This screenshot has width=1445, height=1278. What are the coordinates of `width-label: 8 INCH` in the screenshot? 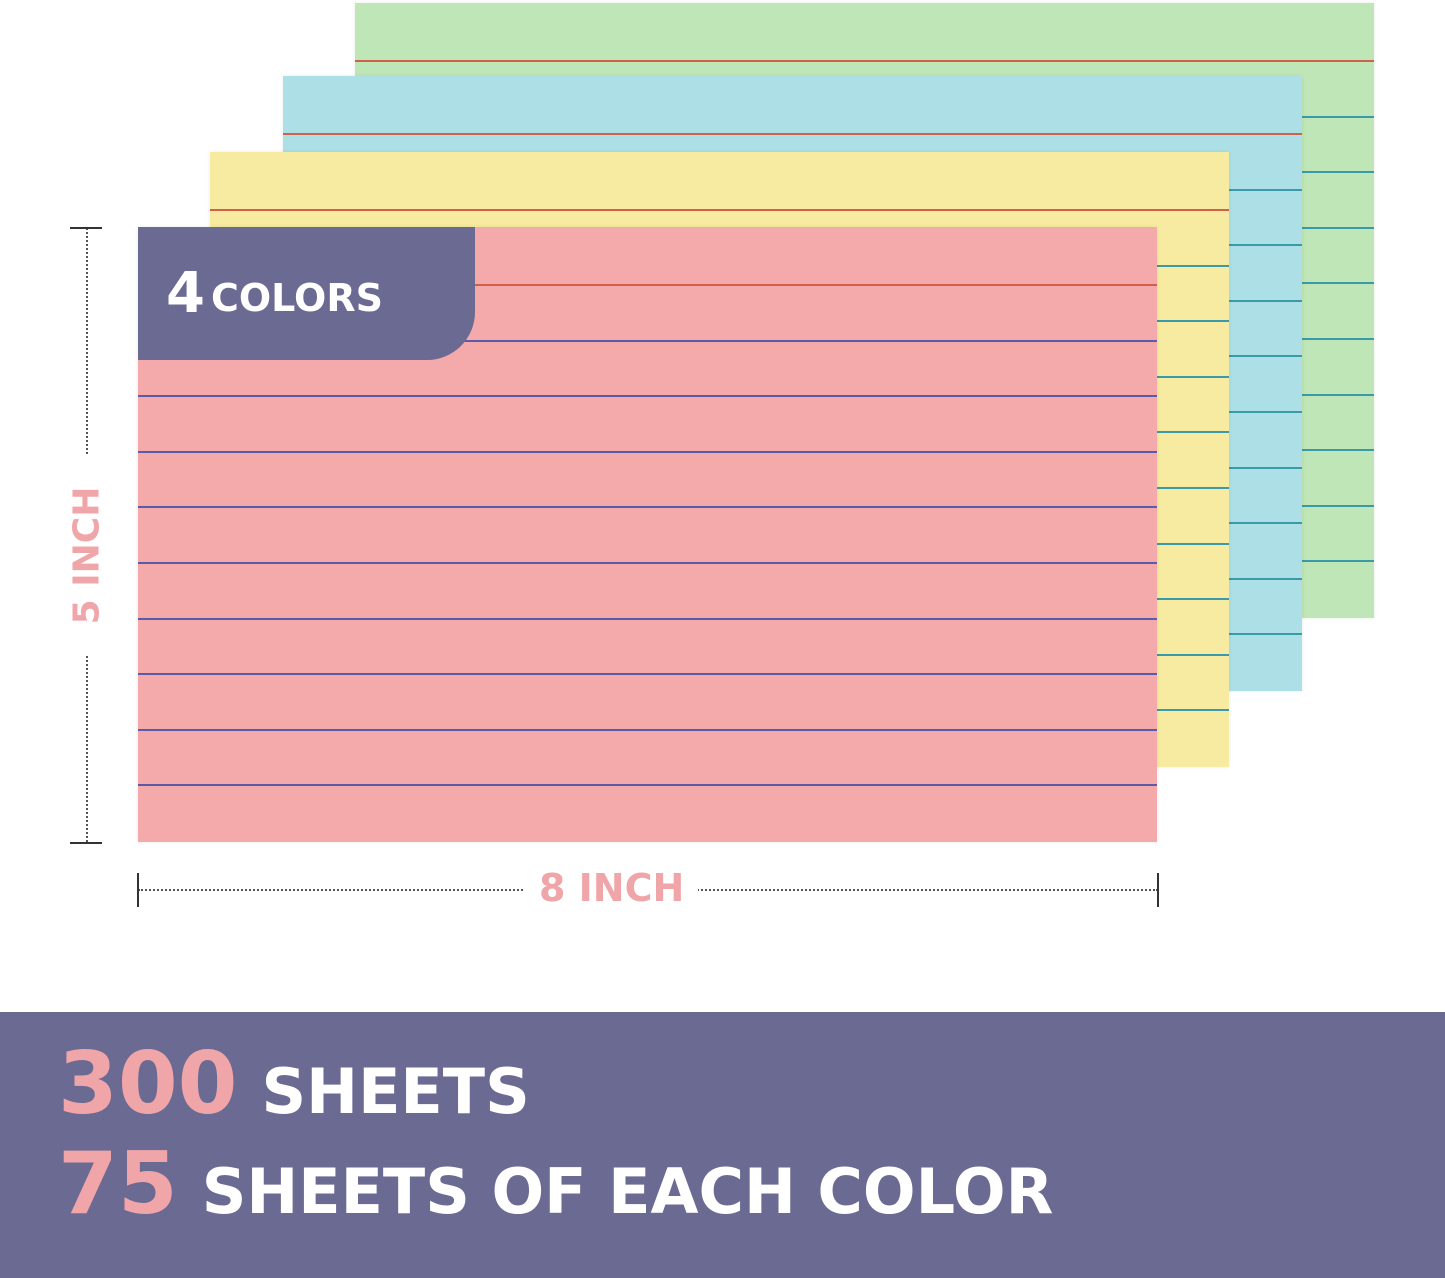 It's located at (612, 888).